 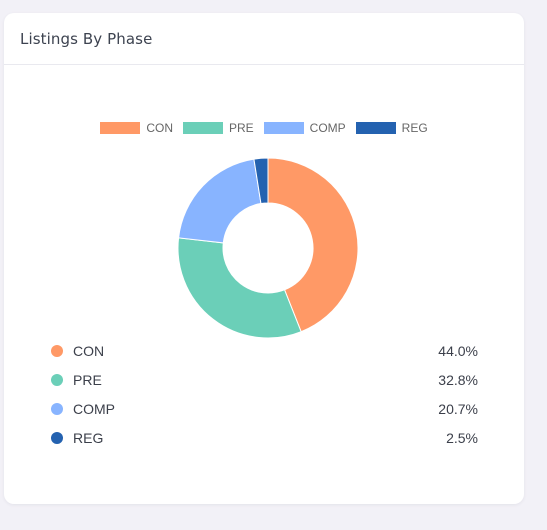 I want to click on stat-value: 2.5%, so click(x=462, y=437).